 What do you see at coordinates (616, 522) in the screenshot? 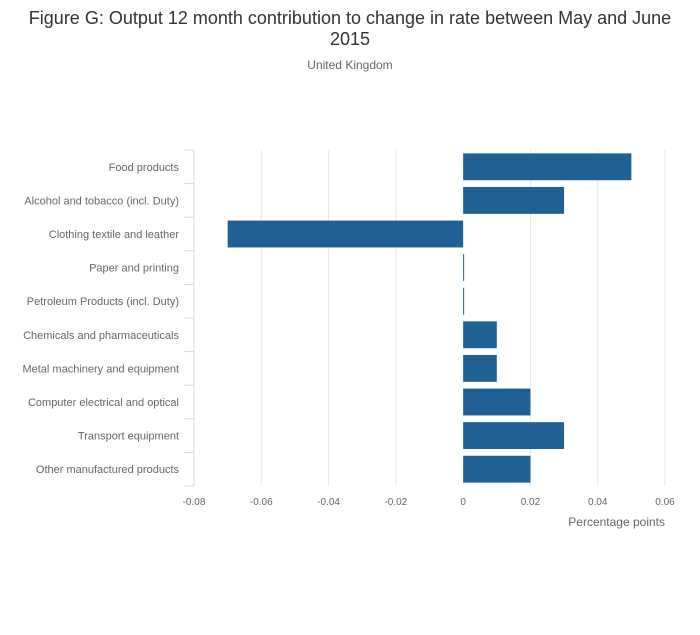
I see `x-axis-title: Percentage points` at bounding box center [616, 522].